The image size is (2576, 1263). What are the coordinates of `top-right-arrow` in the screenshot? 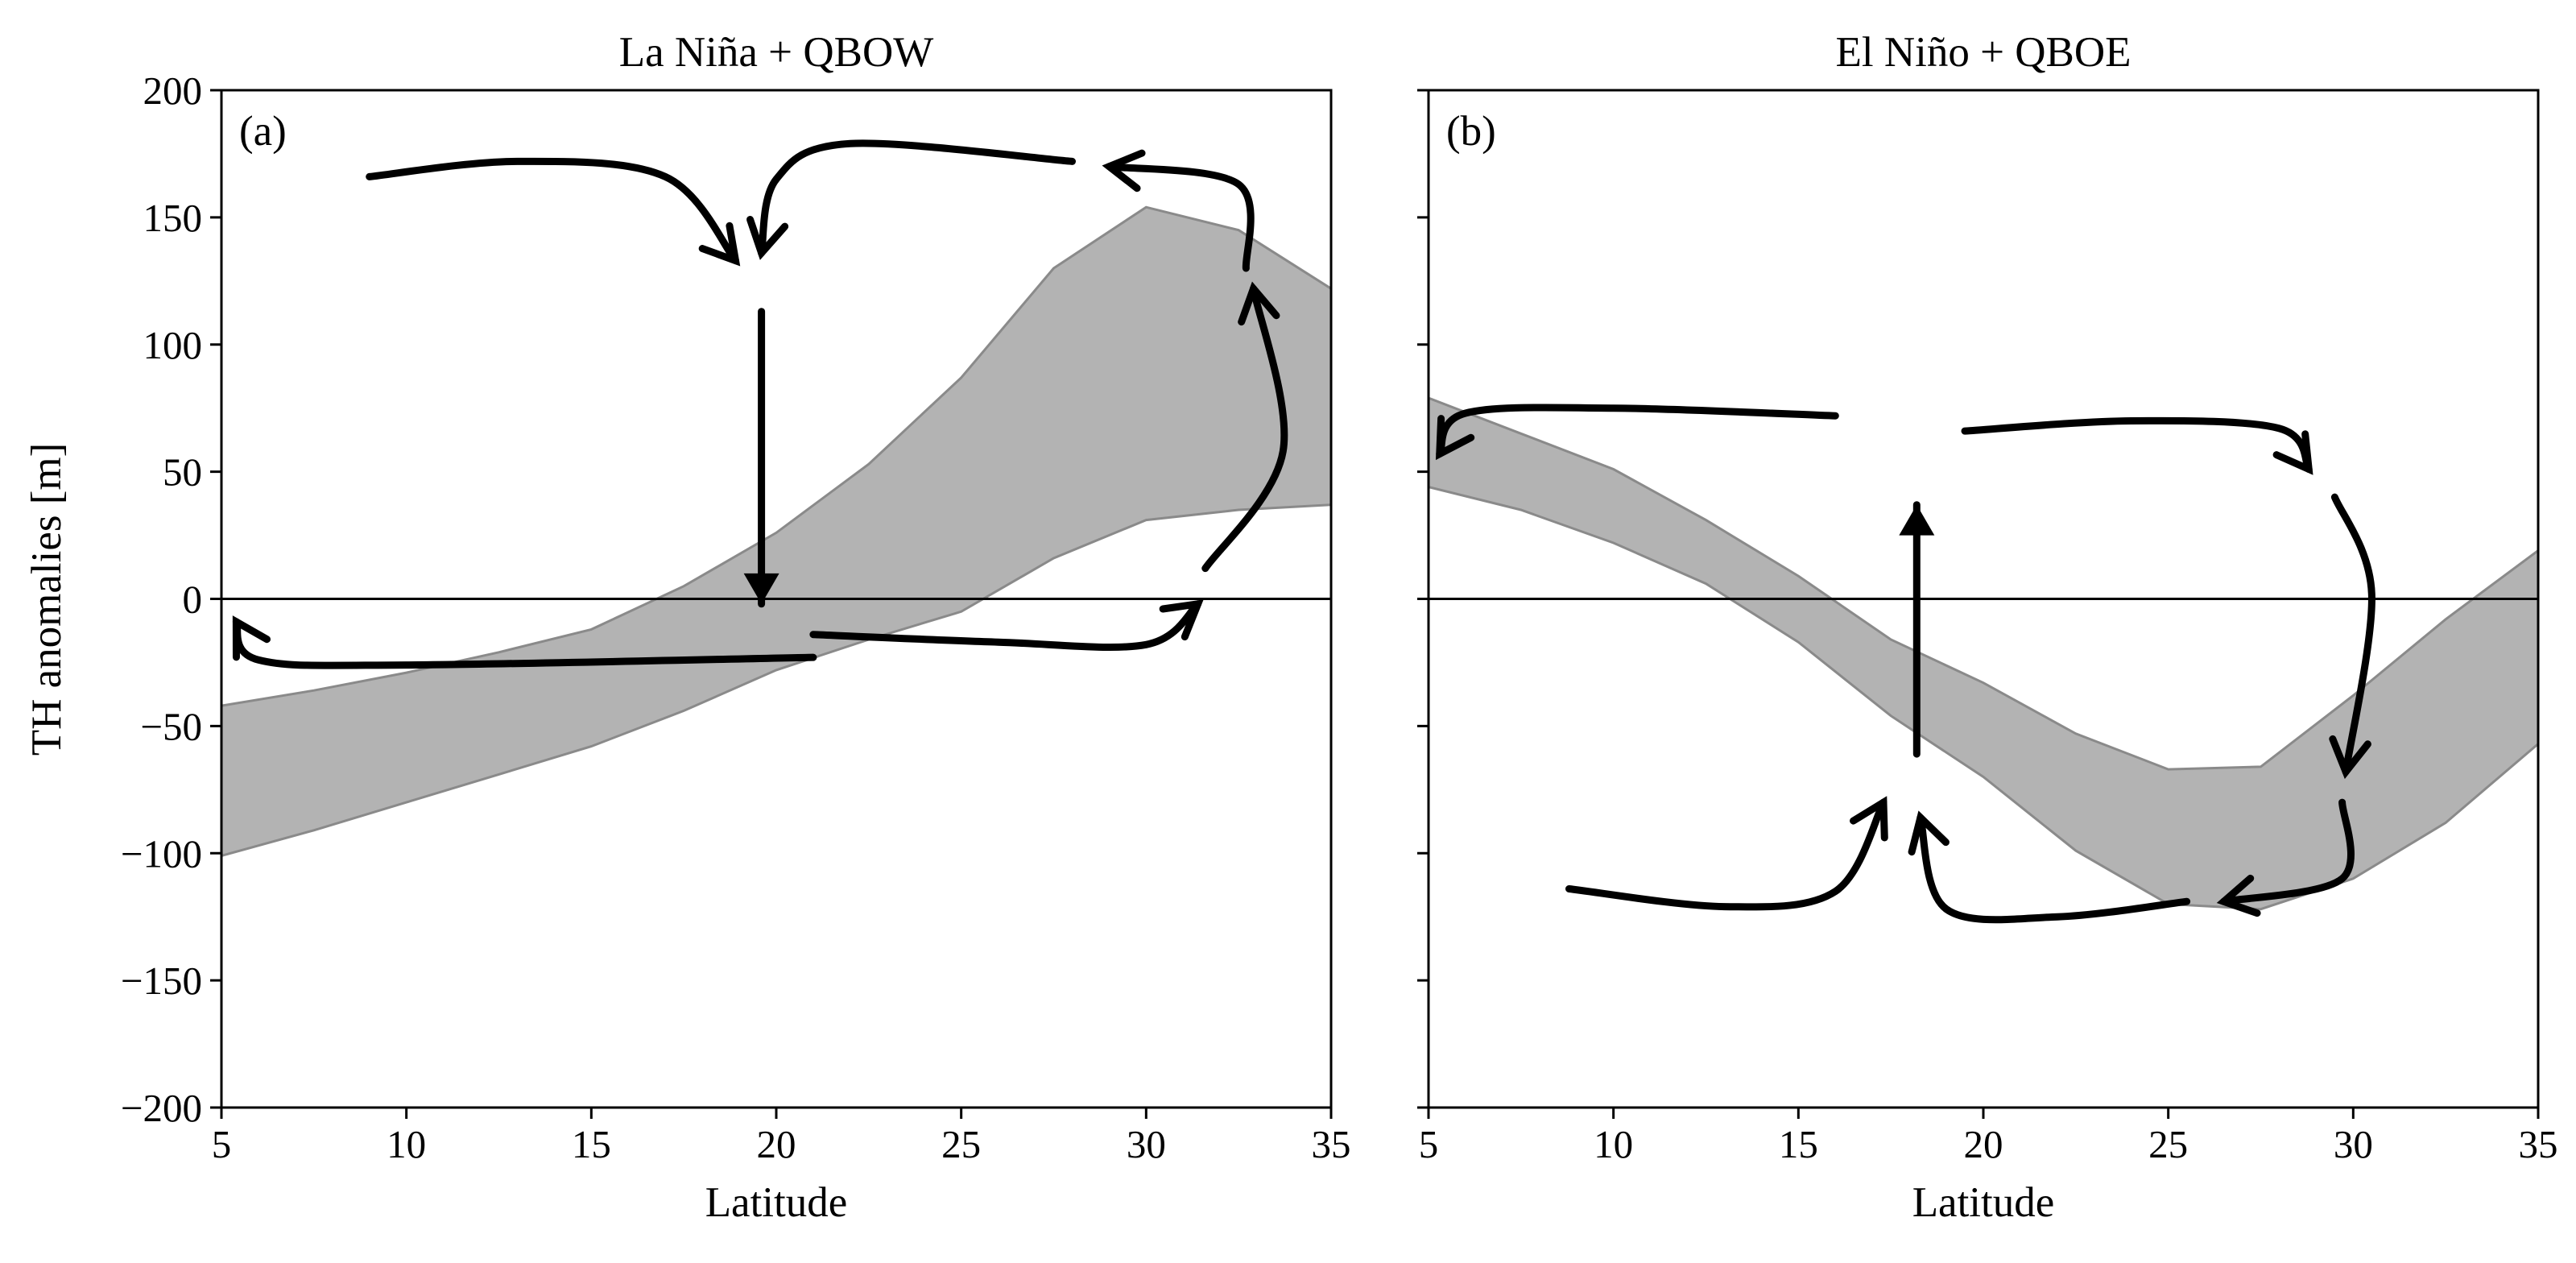 It's located at (2137, 445).